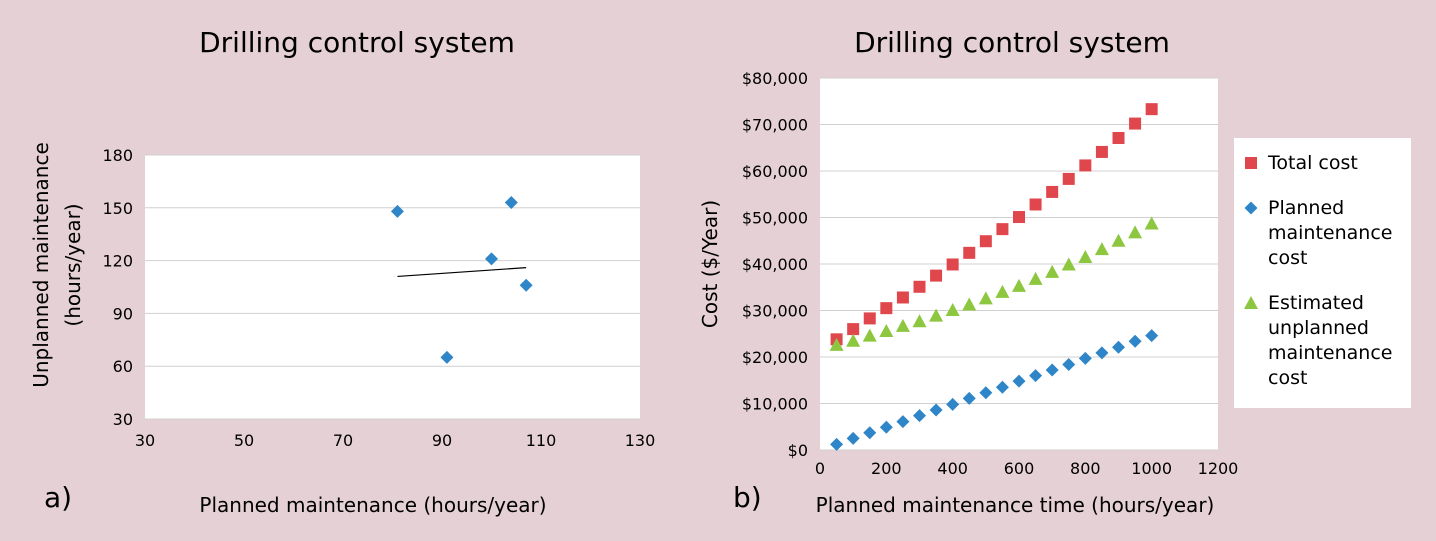 This screenshot has height=541, width=1436. What do you see at coordinates (1218, 468) in the screenshot?
I see `chart-b-x-tick-label: 1200` at bounding box center [1218, 468].